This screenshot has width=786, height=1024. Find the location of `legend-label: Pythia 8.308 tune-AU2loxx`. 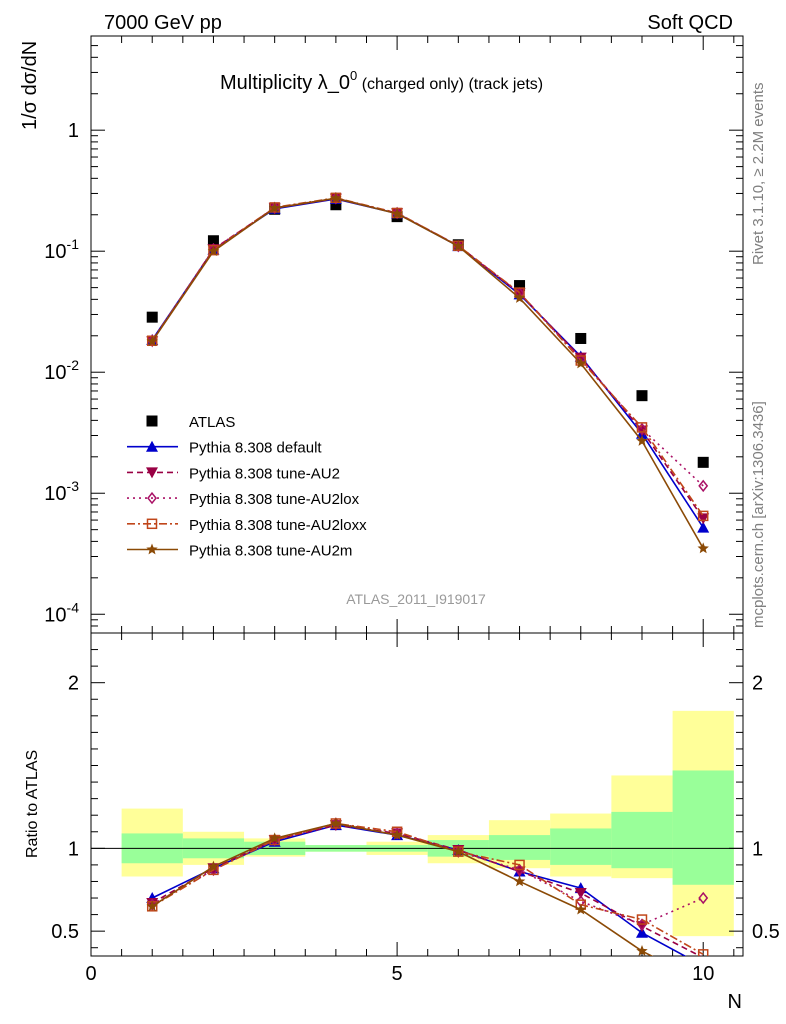

legend-label: Pythia 8.308 tune-AU2loxx is located at coordinates (278, 525).